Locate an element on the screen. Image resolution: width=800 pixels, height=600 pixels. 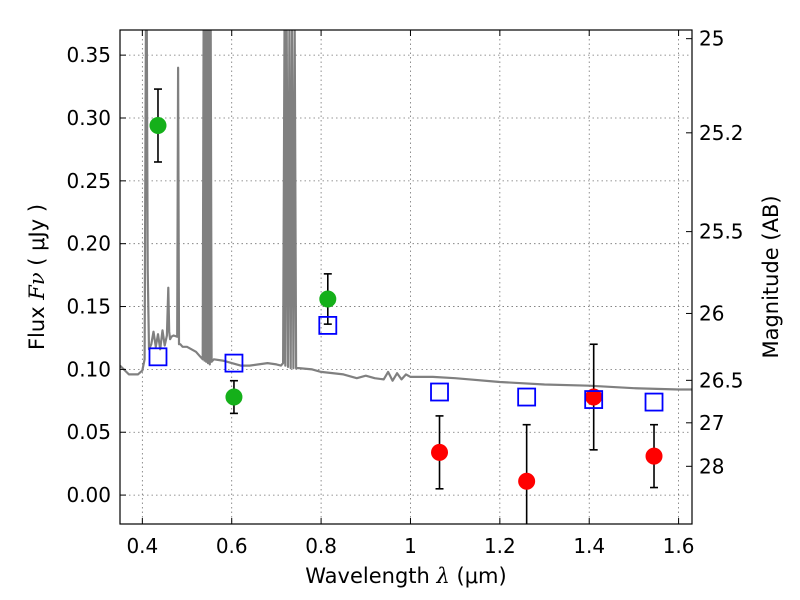
magnitude-tick-label: 25.2 is located at coordinates (721, 133).